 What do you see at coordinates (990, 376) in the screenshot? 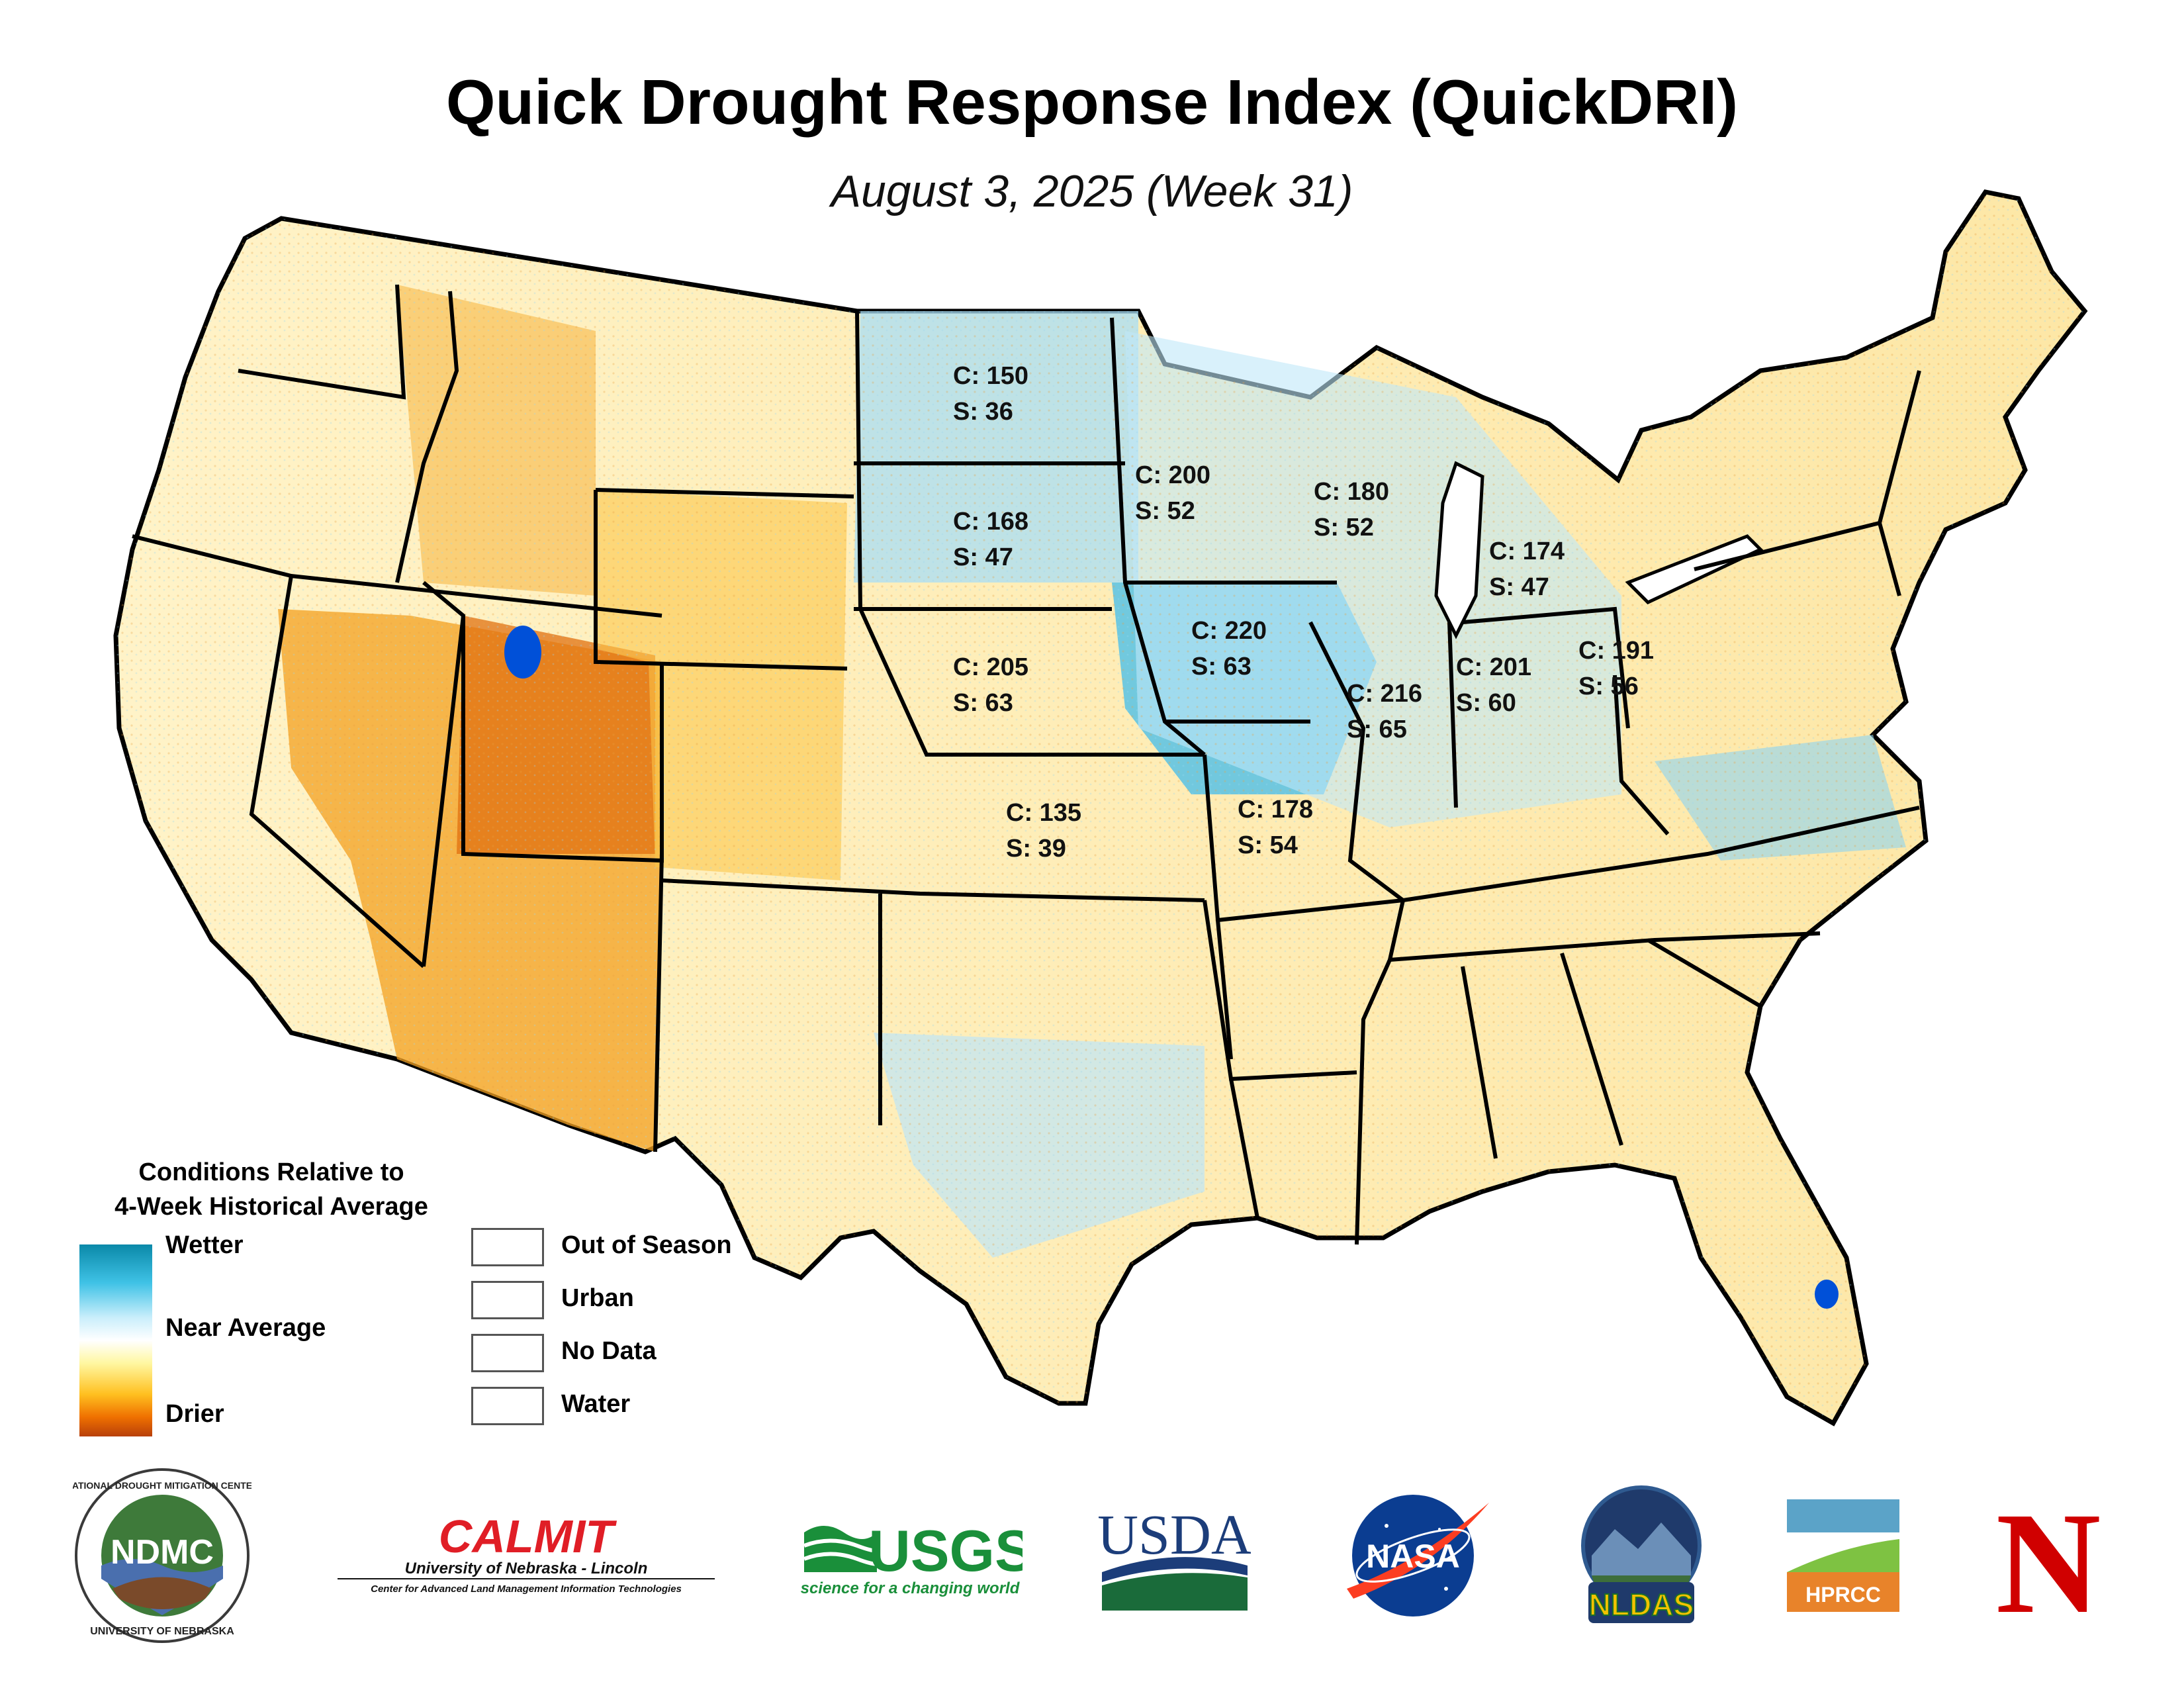
I see `north-dakota-c-value: C: 150` at bounding box center [990, 376].